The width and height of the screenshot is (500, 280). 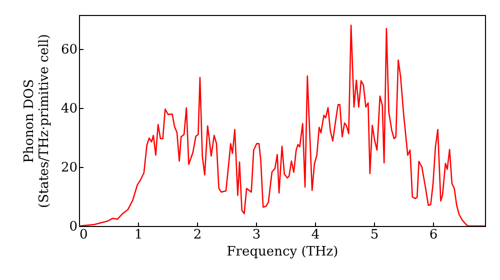 What do you see at coordinates (282, 252) in the screenshot?
I see `x-axis-title: Frequency (THz)` at bounding box center [282, 252].